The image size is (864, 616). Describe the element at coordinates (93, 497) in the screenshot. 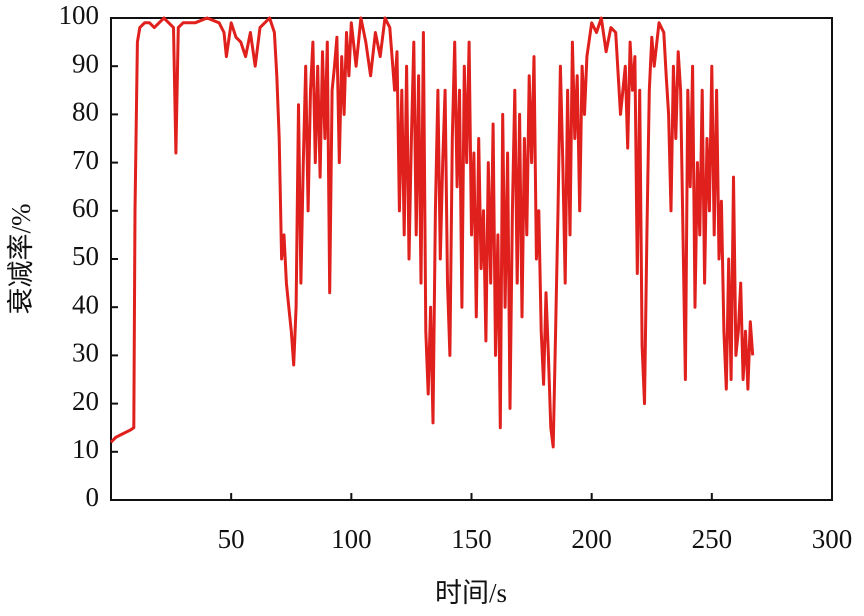

I see `y-tick-label: 0` at that location.